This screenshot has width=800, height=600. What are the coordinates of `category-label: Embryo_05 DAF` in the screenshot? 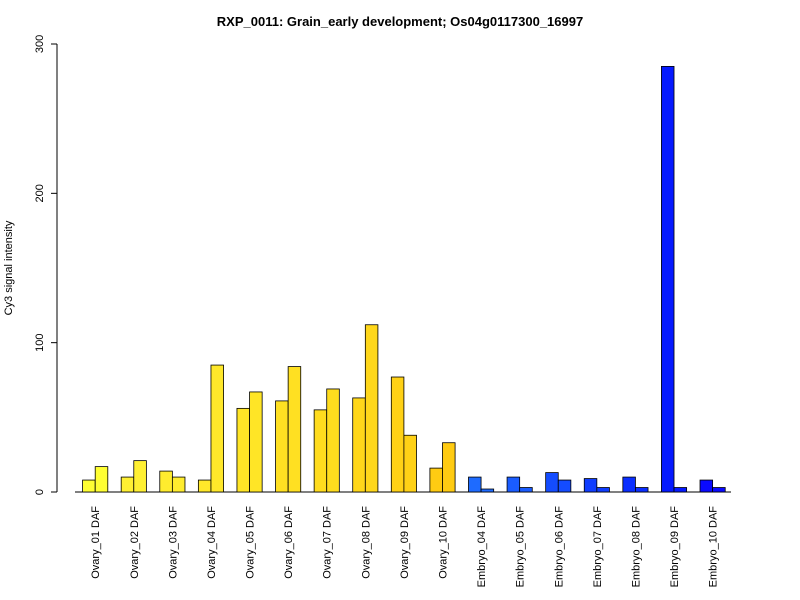 It's located at (521, 547).